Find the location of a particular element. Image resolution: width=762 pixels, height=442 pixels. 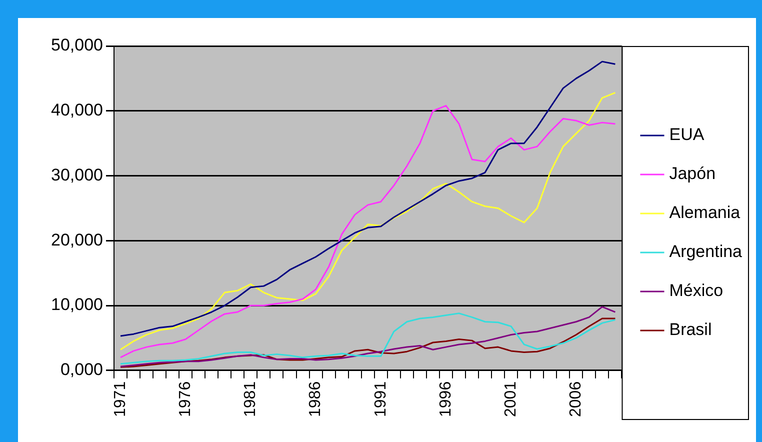

y-tick-label: 30,000 is located at coordinates (76, 174).